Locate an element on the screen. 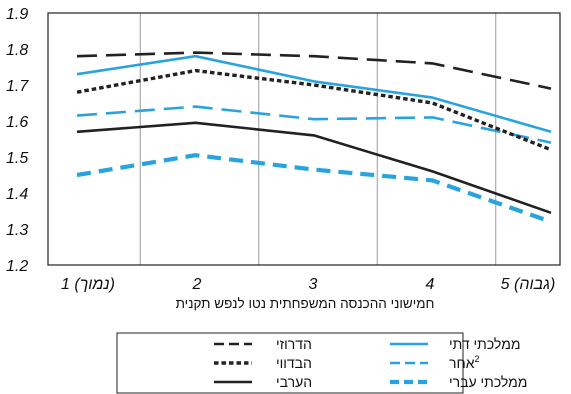 The width and height of the screenshot is (571, 394). y-tick-label: 1.3 is located at coordinates (17, 230).